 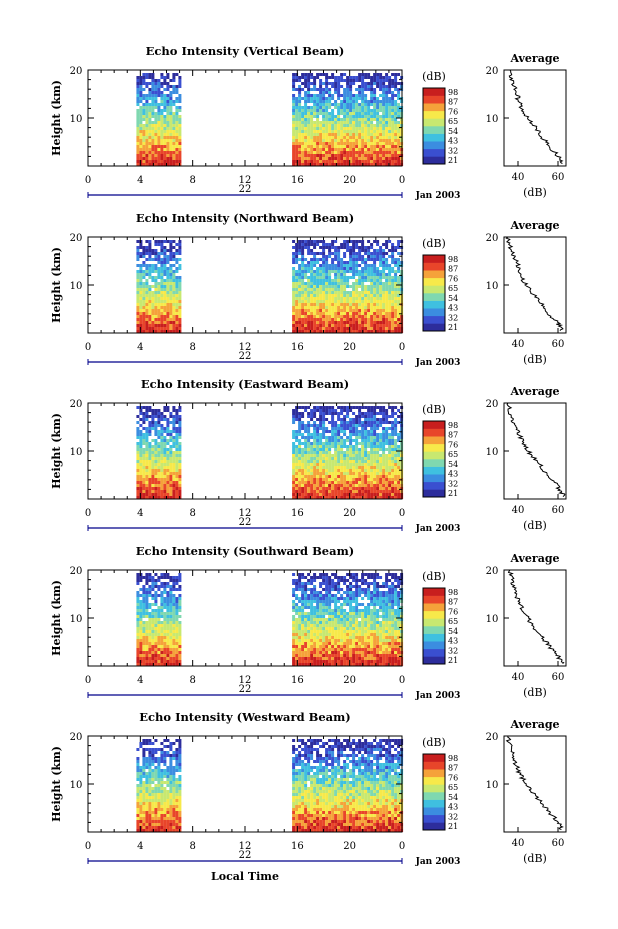 I want to click on avg-y-tick-label: 20, so click(x=492, y=71).